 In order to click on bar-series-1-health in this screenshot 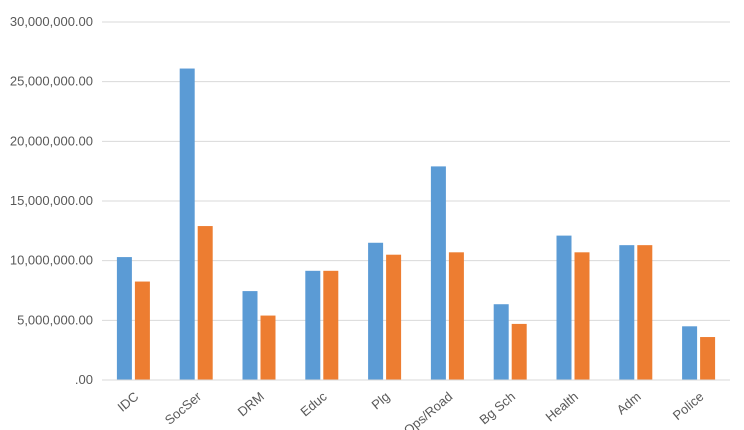, I will do `click(564, 307)`.